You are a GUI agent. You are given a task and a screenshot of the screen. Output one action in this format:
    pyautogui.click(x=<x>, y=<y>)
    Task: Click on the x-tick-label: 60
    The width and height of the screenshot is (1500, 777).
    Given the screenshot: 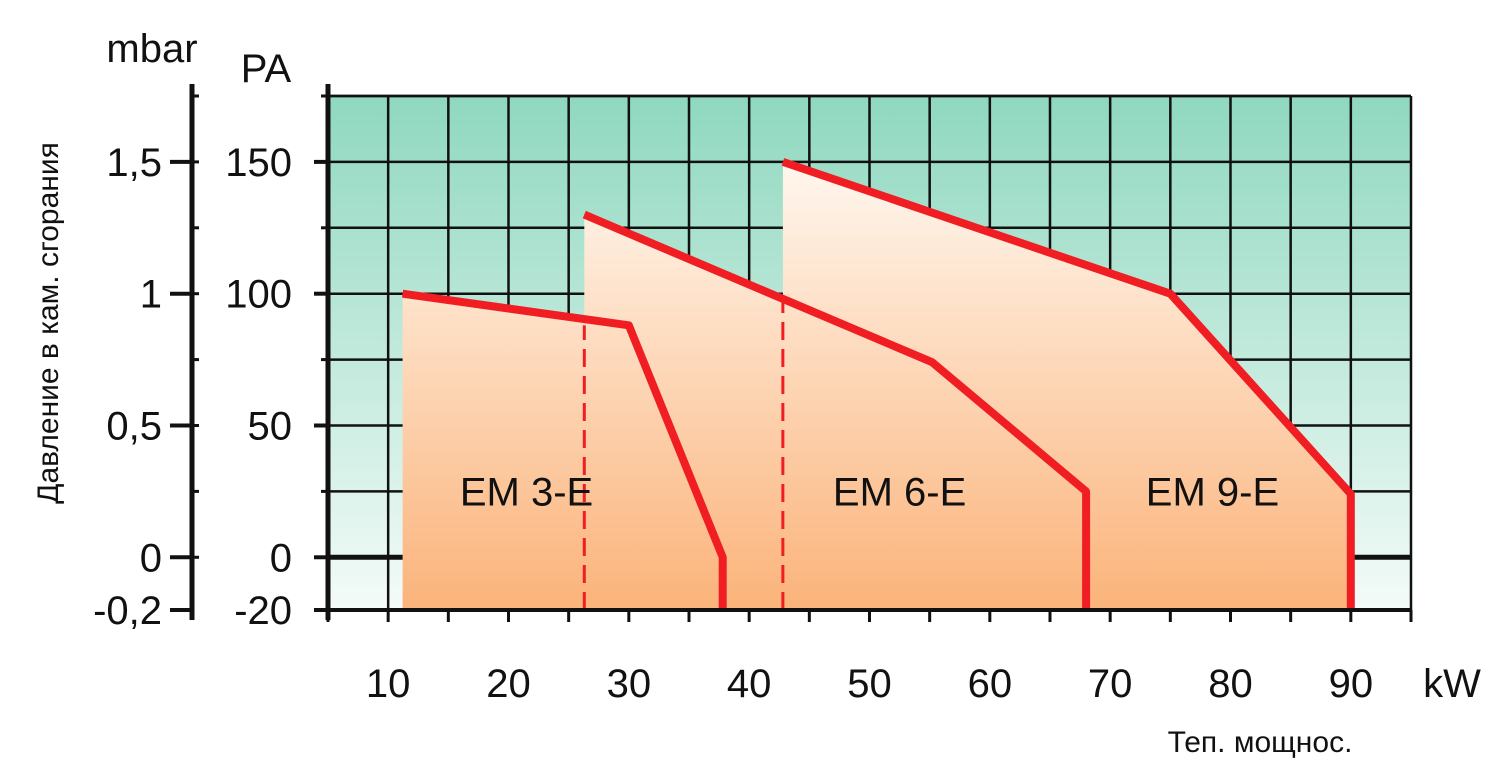 What is the action you would take?
    pyautogui.click(x=990, y=684)
    